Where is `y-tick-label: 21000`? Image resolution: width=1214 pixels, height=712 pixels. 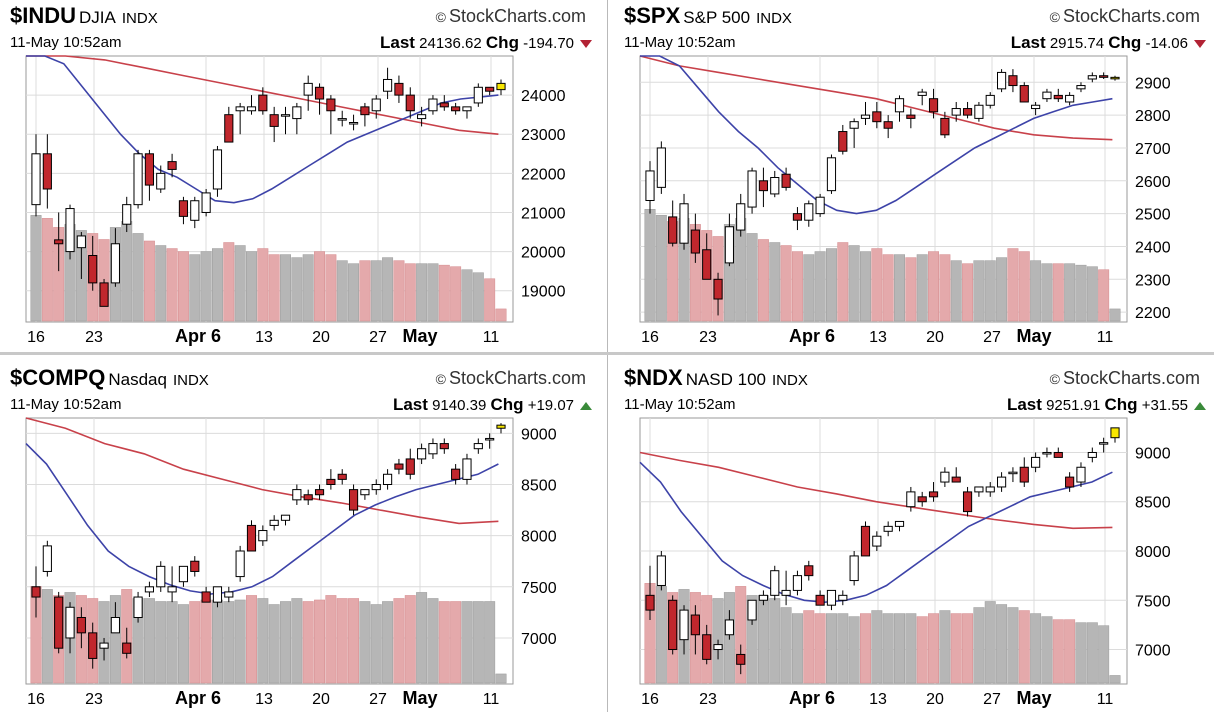 y-tick-label: 21000 is located at coordinates (543, 213).